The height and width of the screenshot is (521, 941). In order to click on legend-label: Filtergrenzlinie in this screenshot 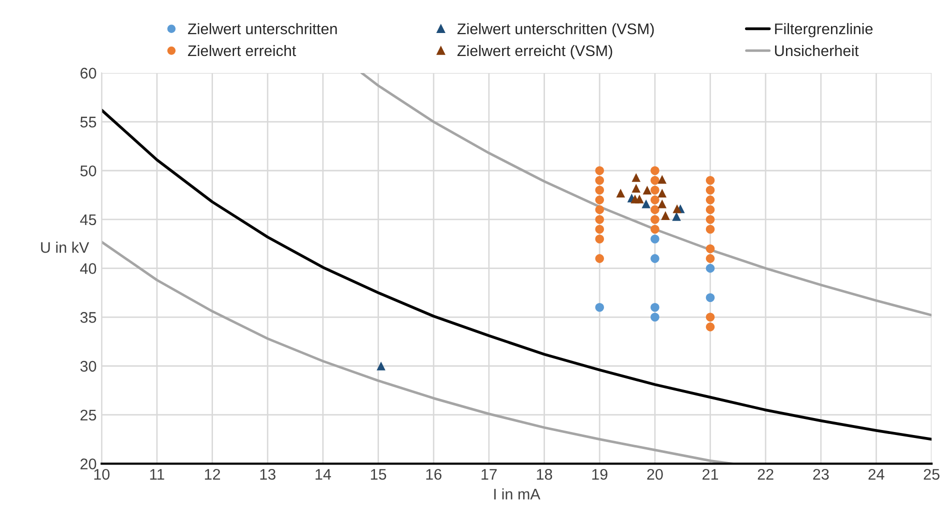, I will do `click(824, 30)`.